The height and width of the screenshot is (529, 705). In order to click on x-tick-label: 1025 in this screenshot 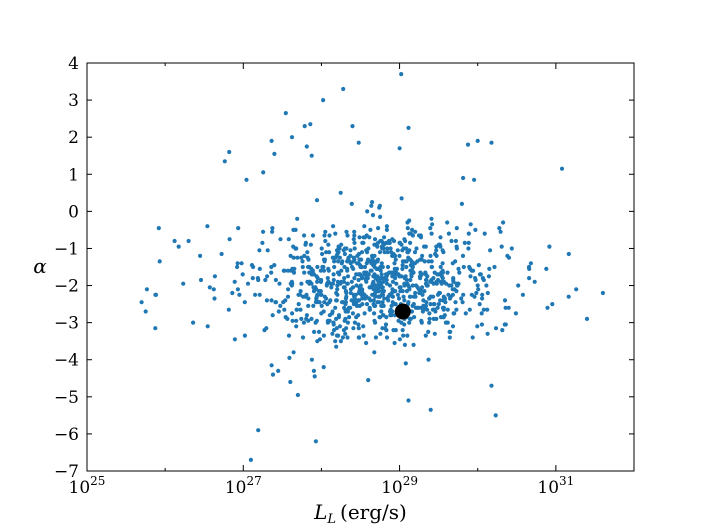, I will do `click(87, 486)`.